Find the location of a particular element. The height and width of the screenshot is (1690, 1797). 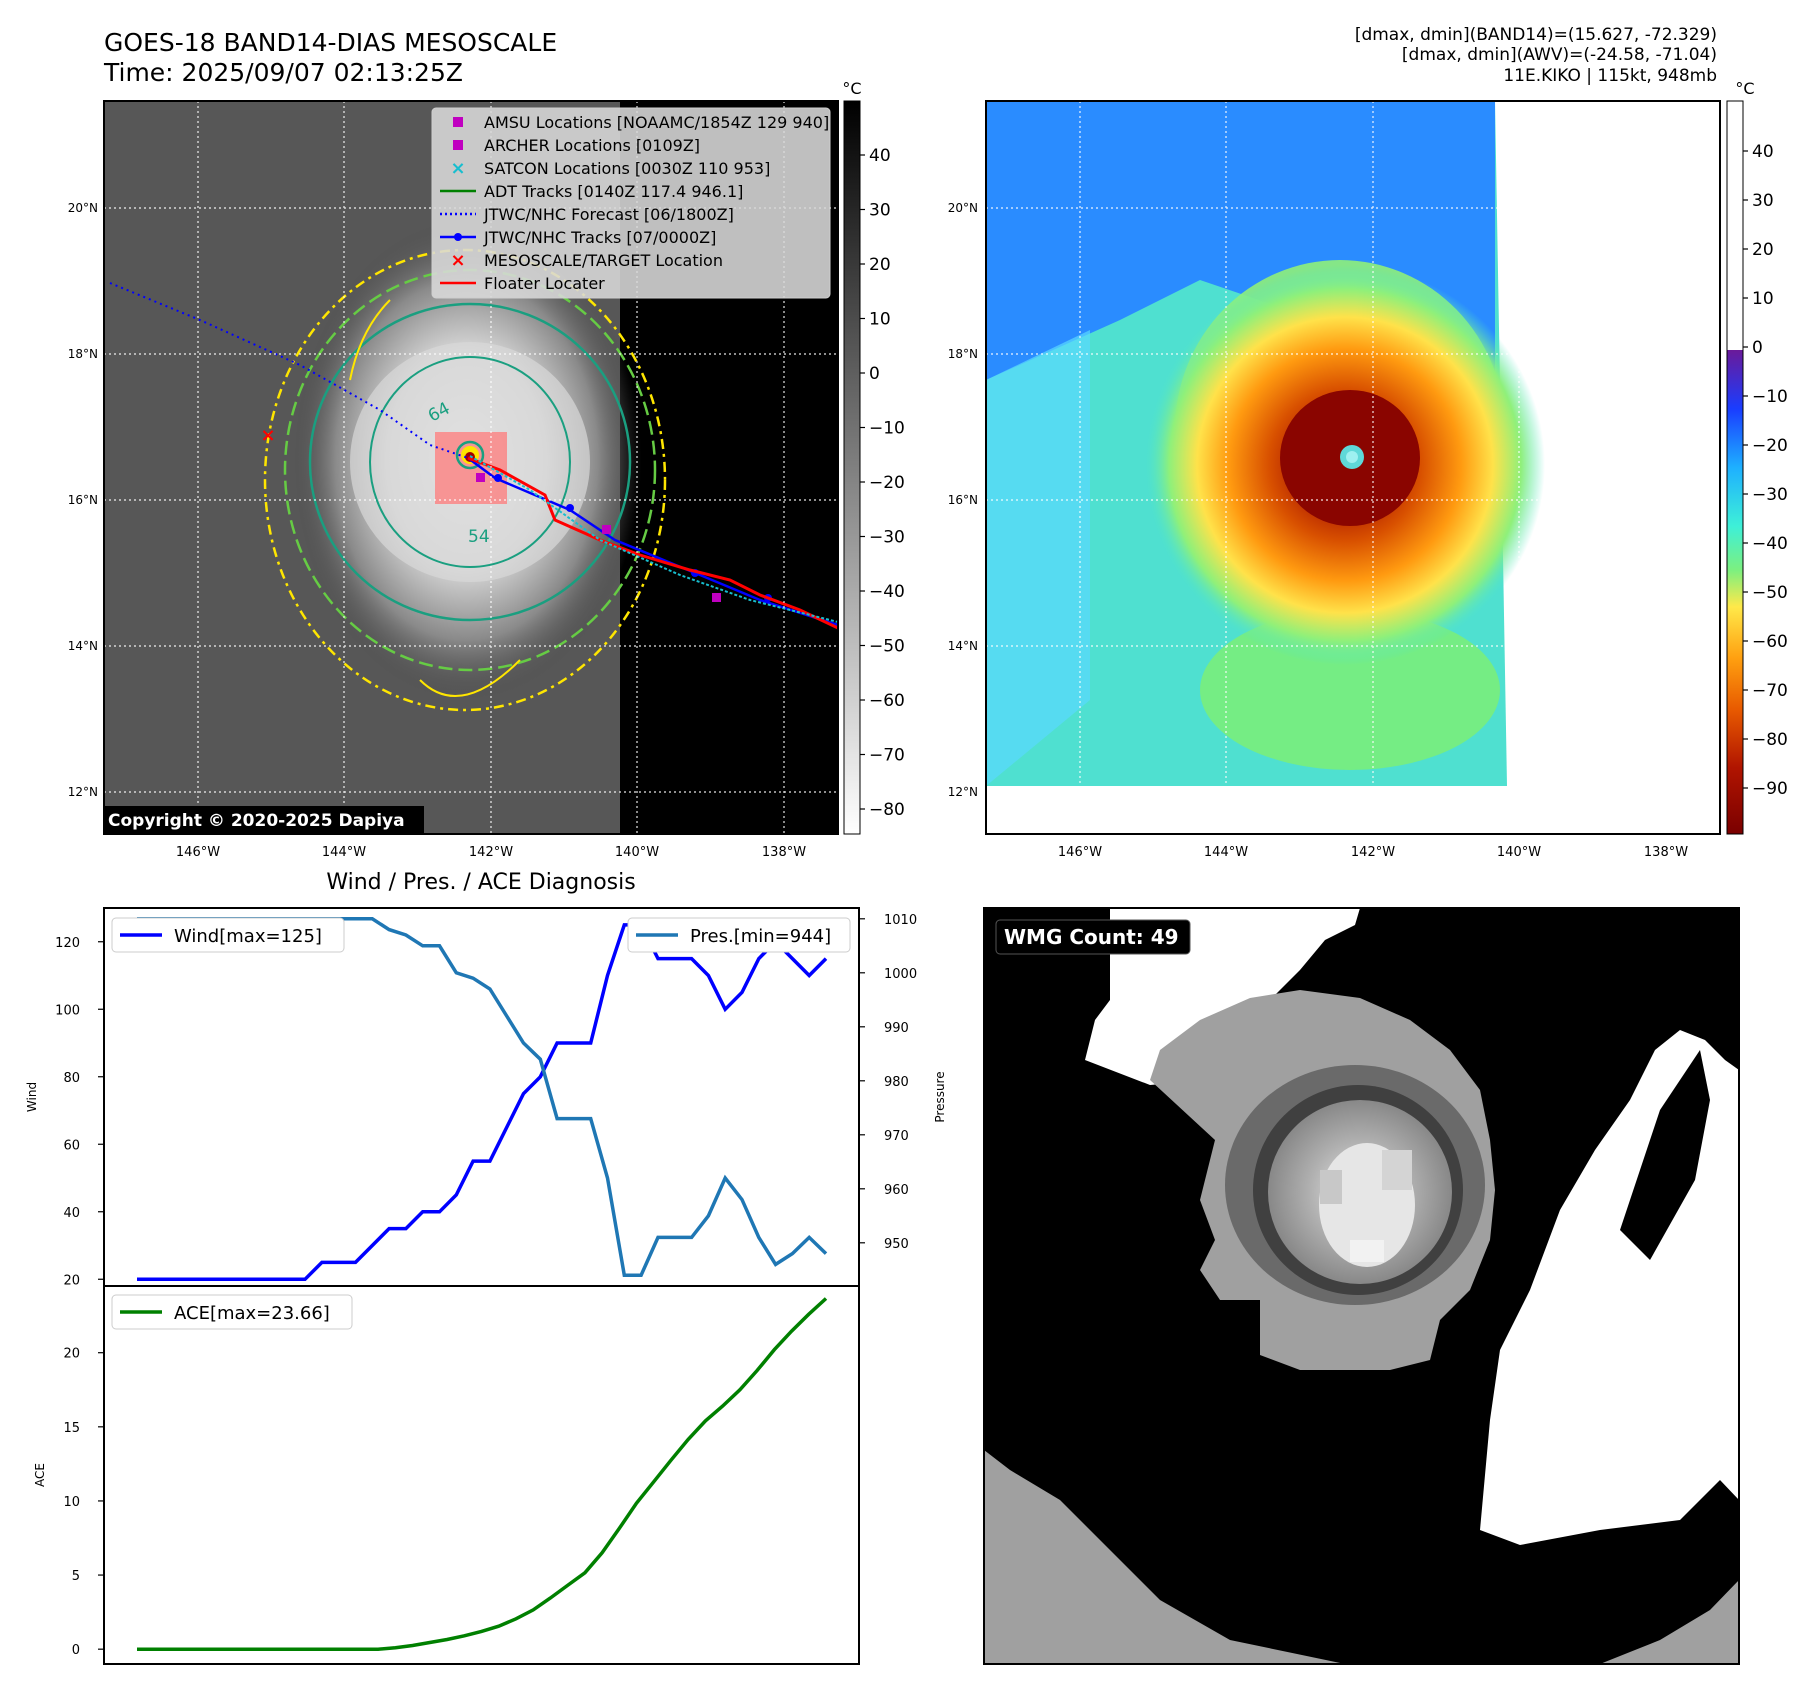

figure-time: Time: 2025/09/07 02:13:25Z is located at coordinates (283, 72).